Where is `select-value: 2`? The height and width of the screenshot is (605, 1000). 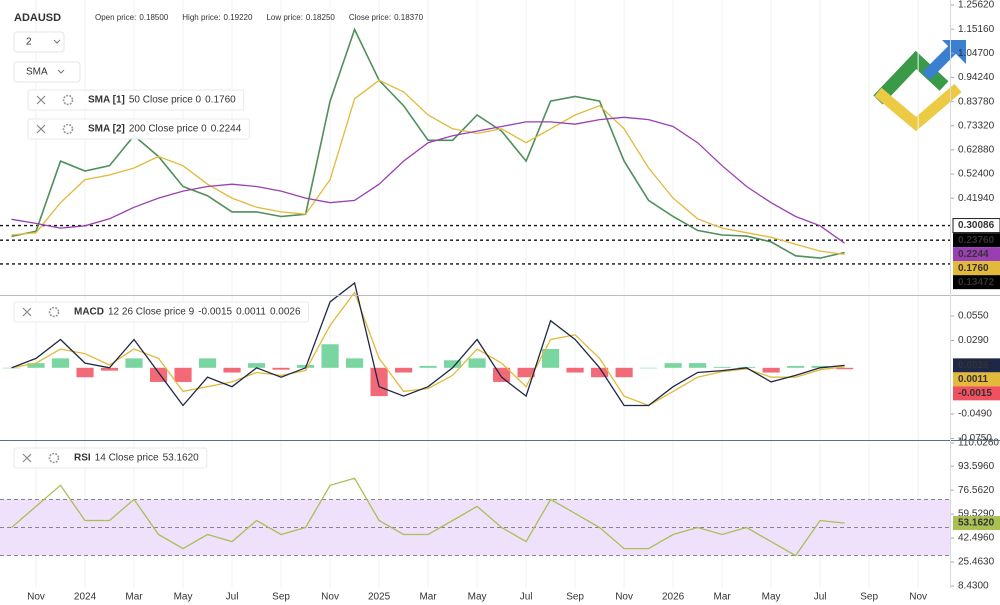
select-value: 2 is located at coordinates (29, 42).